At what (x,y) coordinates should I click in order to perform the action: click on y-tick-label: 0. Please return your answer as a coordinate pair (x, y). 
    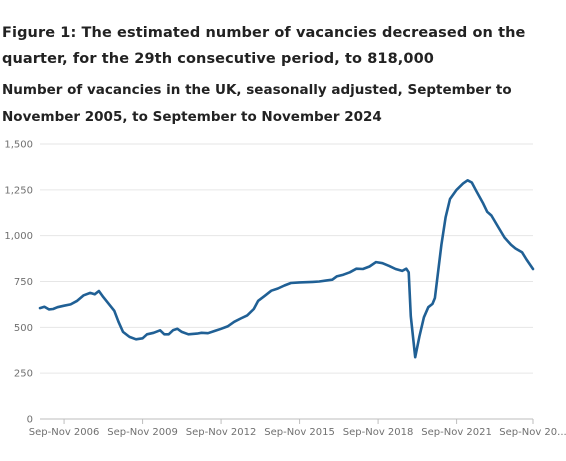
    Looking at the image, I should click on (30, 420).